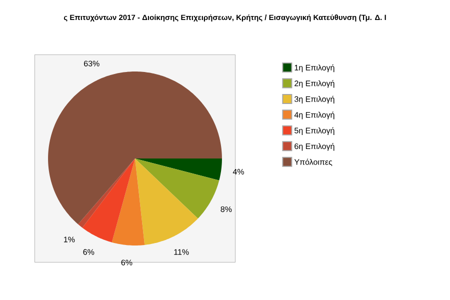 This screenshot has width=450, height=300. Describe the element at coordinates (314, 100) in the screenshot. I see `legend-label: 3η Επιλογή` at that location.